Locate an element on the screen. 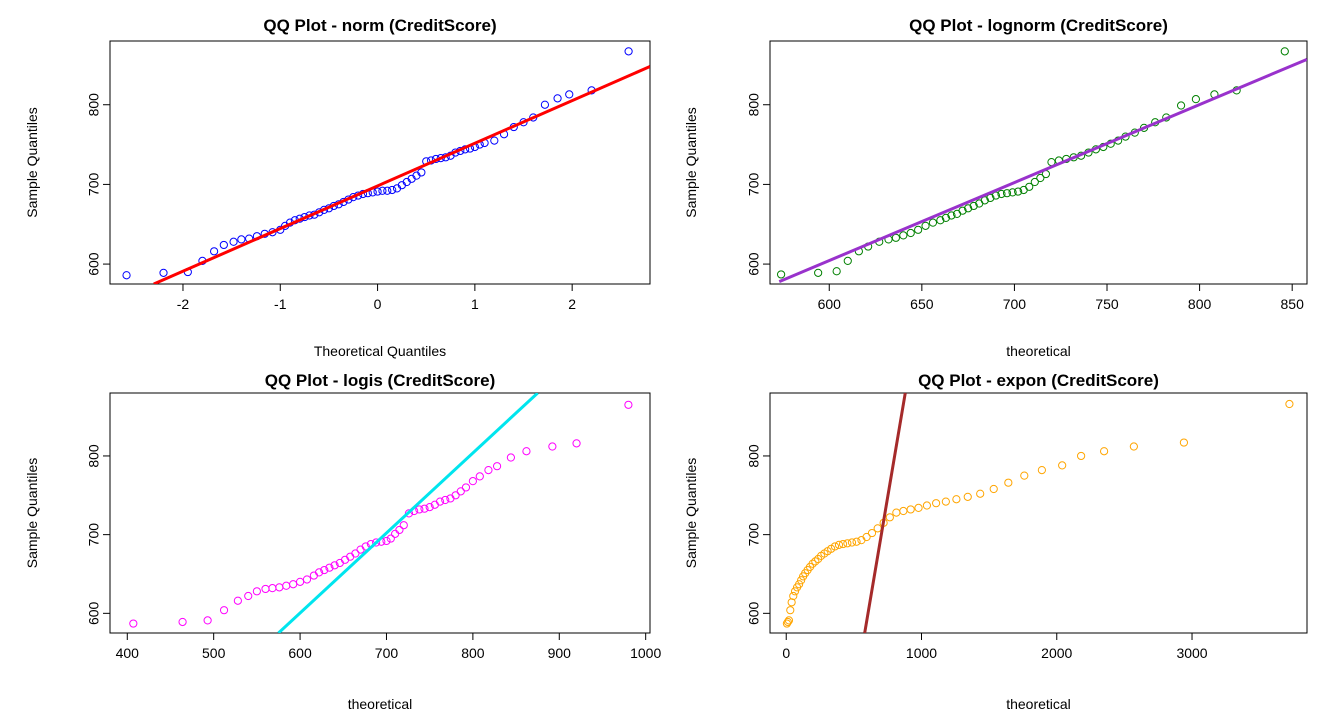  x-tick-label: 3000 is located at coordinates (1191, 653).